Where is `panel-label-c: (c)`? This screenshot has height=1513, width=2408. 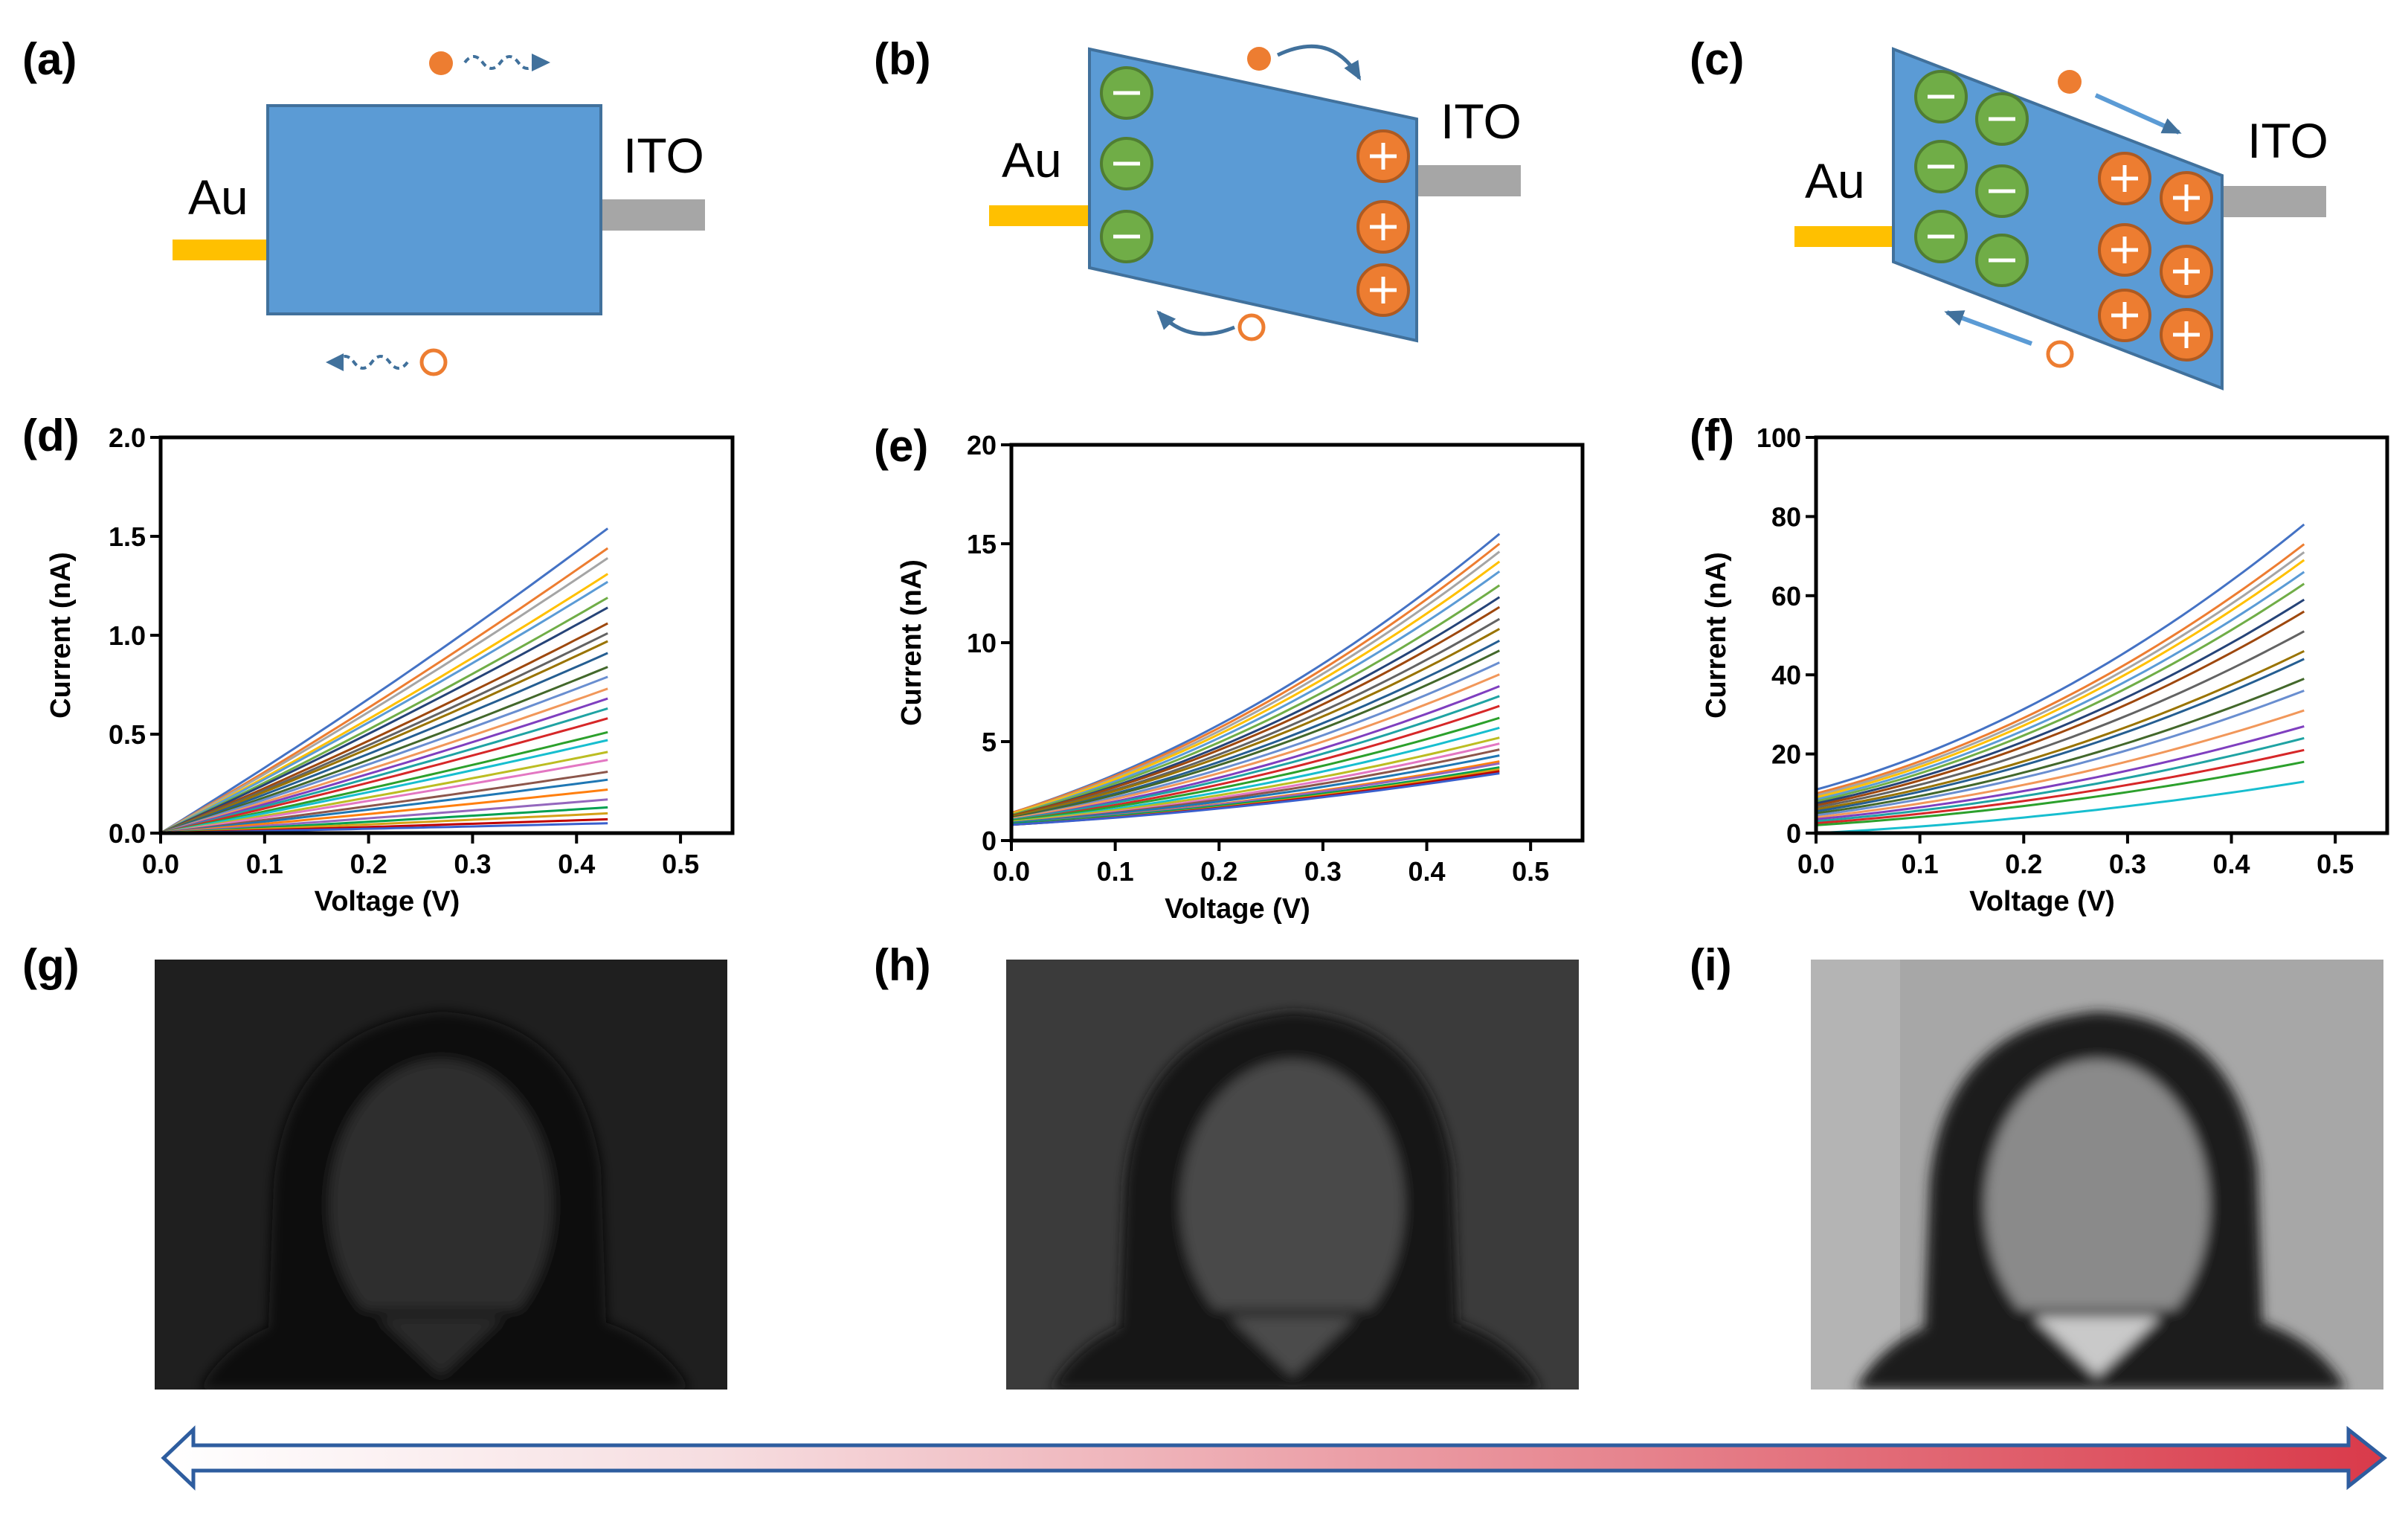 panel-label-c: (c) is located at coordinates (1717, 59).